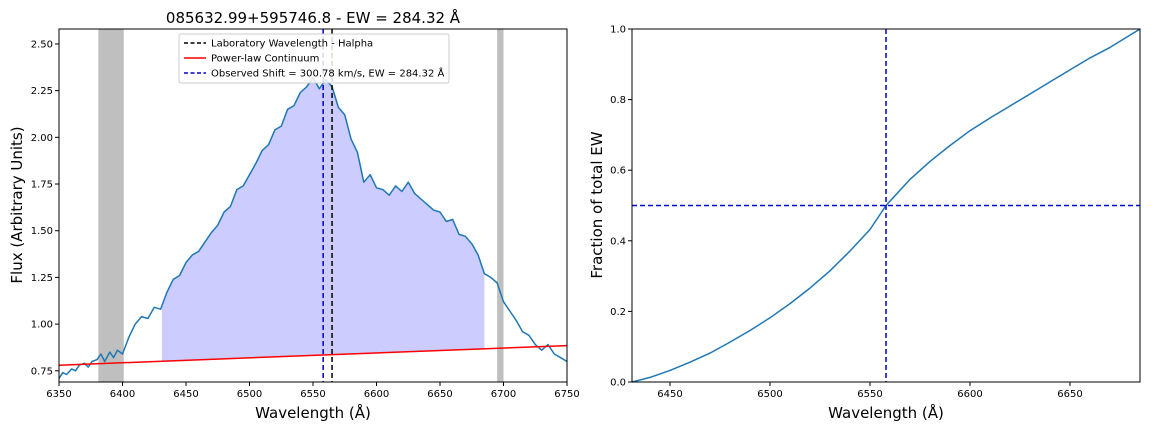 The height and width of the screenshot is (432, 1152). What do you see at coordinates (265, 59) in the screenshot?
I see `legend-label-continuum: Power-law Continuum` at bounding box center [265, 59].